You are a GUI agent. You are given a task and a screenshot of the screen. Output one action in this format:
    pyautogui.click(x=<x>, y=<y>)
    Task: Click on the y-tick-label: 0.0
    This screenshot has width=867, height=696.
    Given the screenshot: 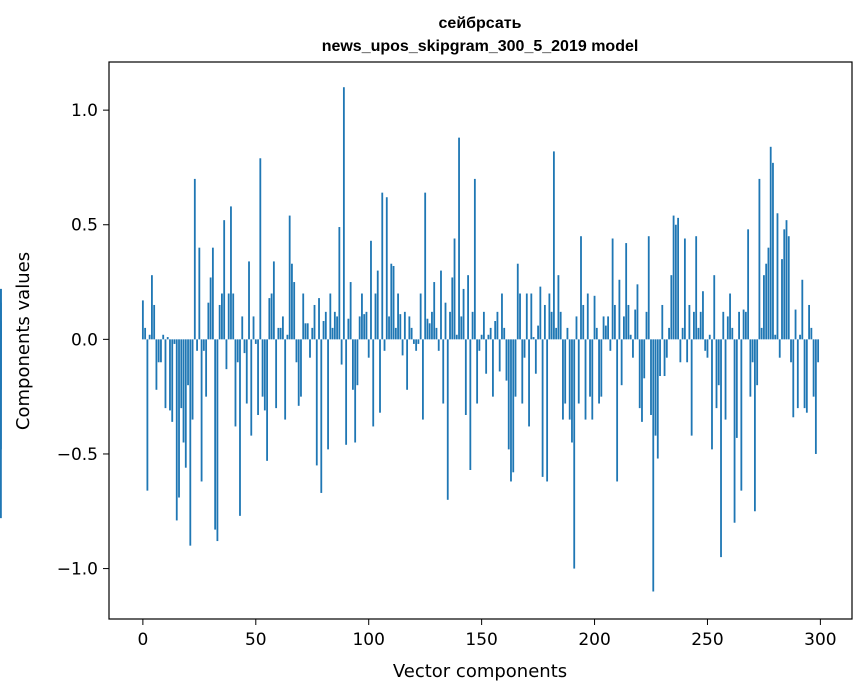 What is the action you would take?
    pyautogui.click(x=84, y=340)
    